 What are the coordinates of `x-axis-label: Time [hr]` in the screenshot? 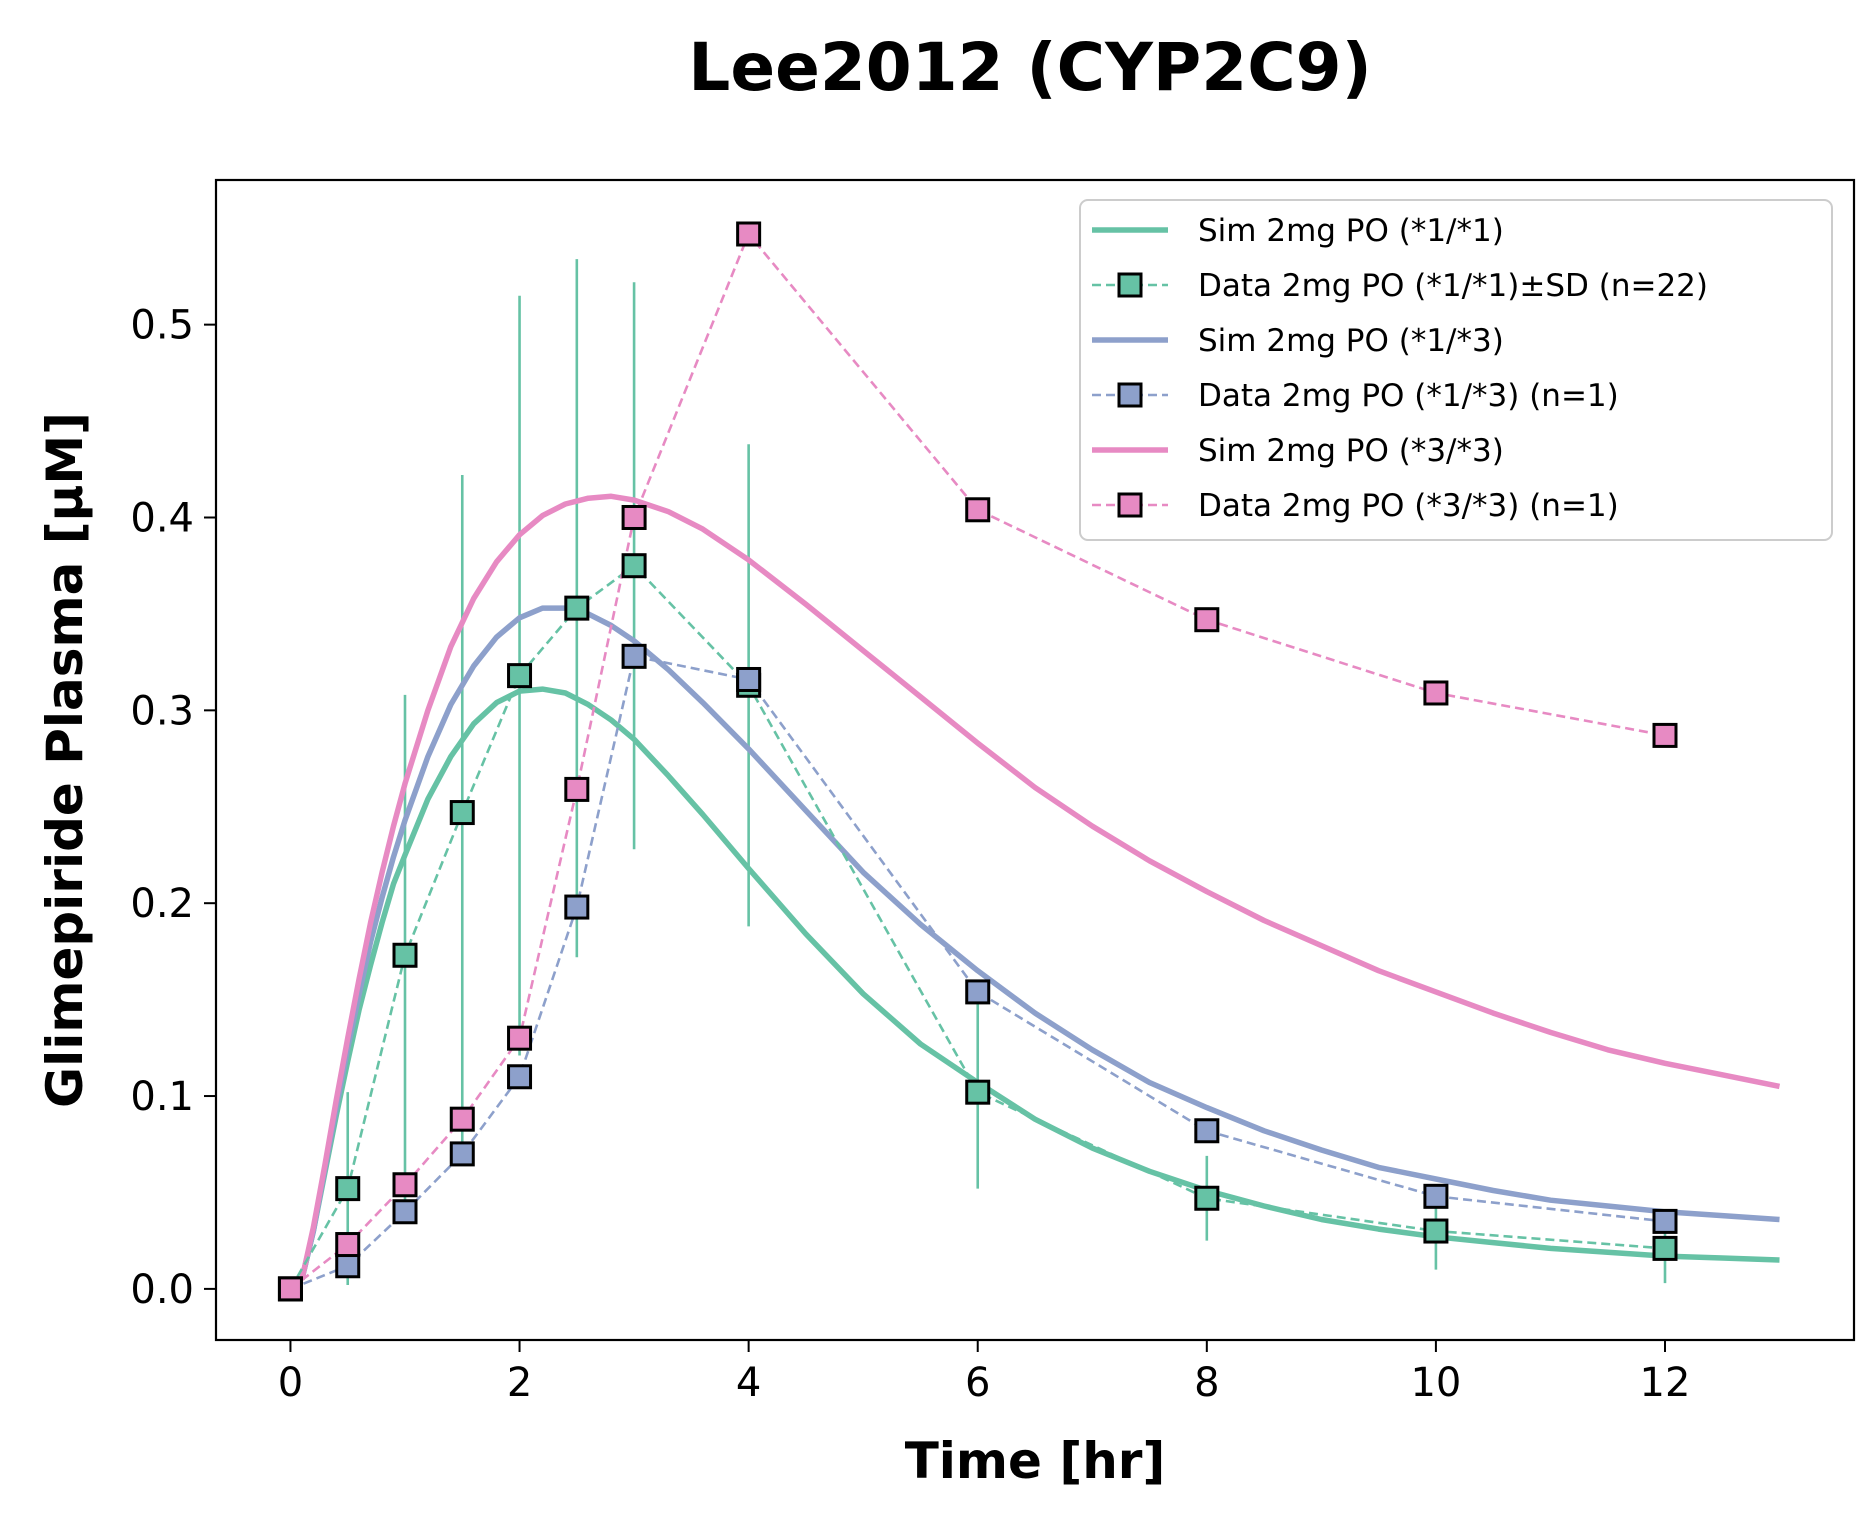 It's located at (1035, 1461).